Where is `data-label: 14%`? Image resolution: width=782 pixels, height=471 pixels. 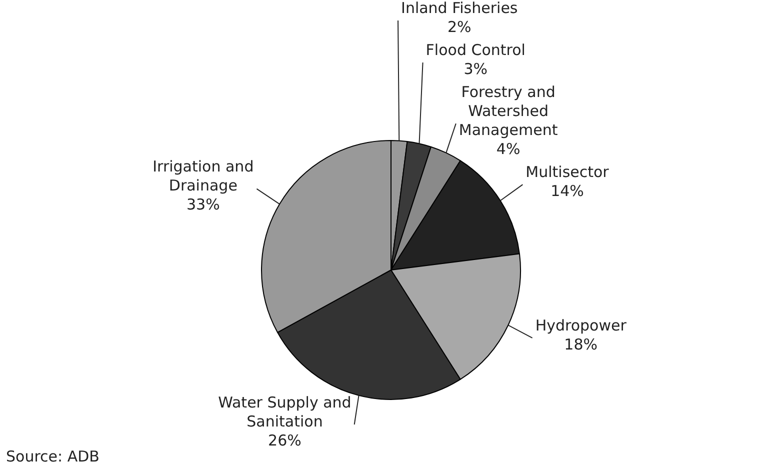 data-label: 14% is located at coordinates (567, 191).